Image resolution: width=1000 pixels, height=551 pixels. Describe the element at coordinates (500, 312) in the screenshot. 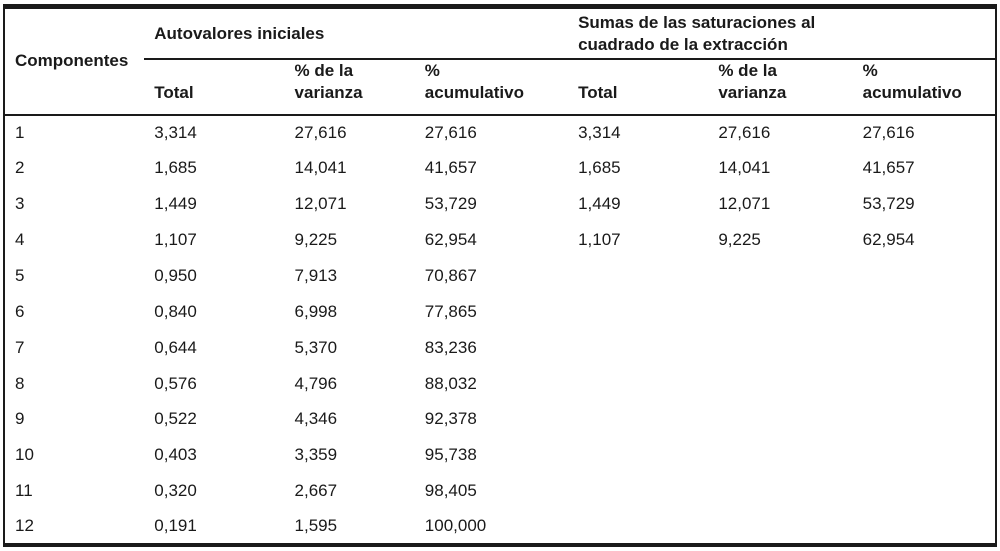

I see `table-row: 6 0,840 6,998 77,865` at that location.